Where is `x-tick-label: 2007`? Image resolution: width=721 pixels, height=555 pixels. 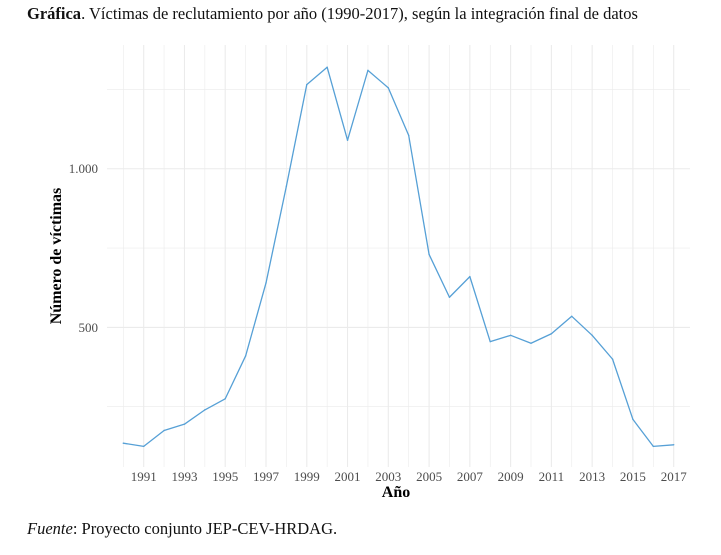 x-tick-label: 2007 is located at coordinates (470, 476).